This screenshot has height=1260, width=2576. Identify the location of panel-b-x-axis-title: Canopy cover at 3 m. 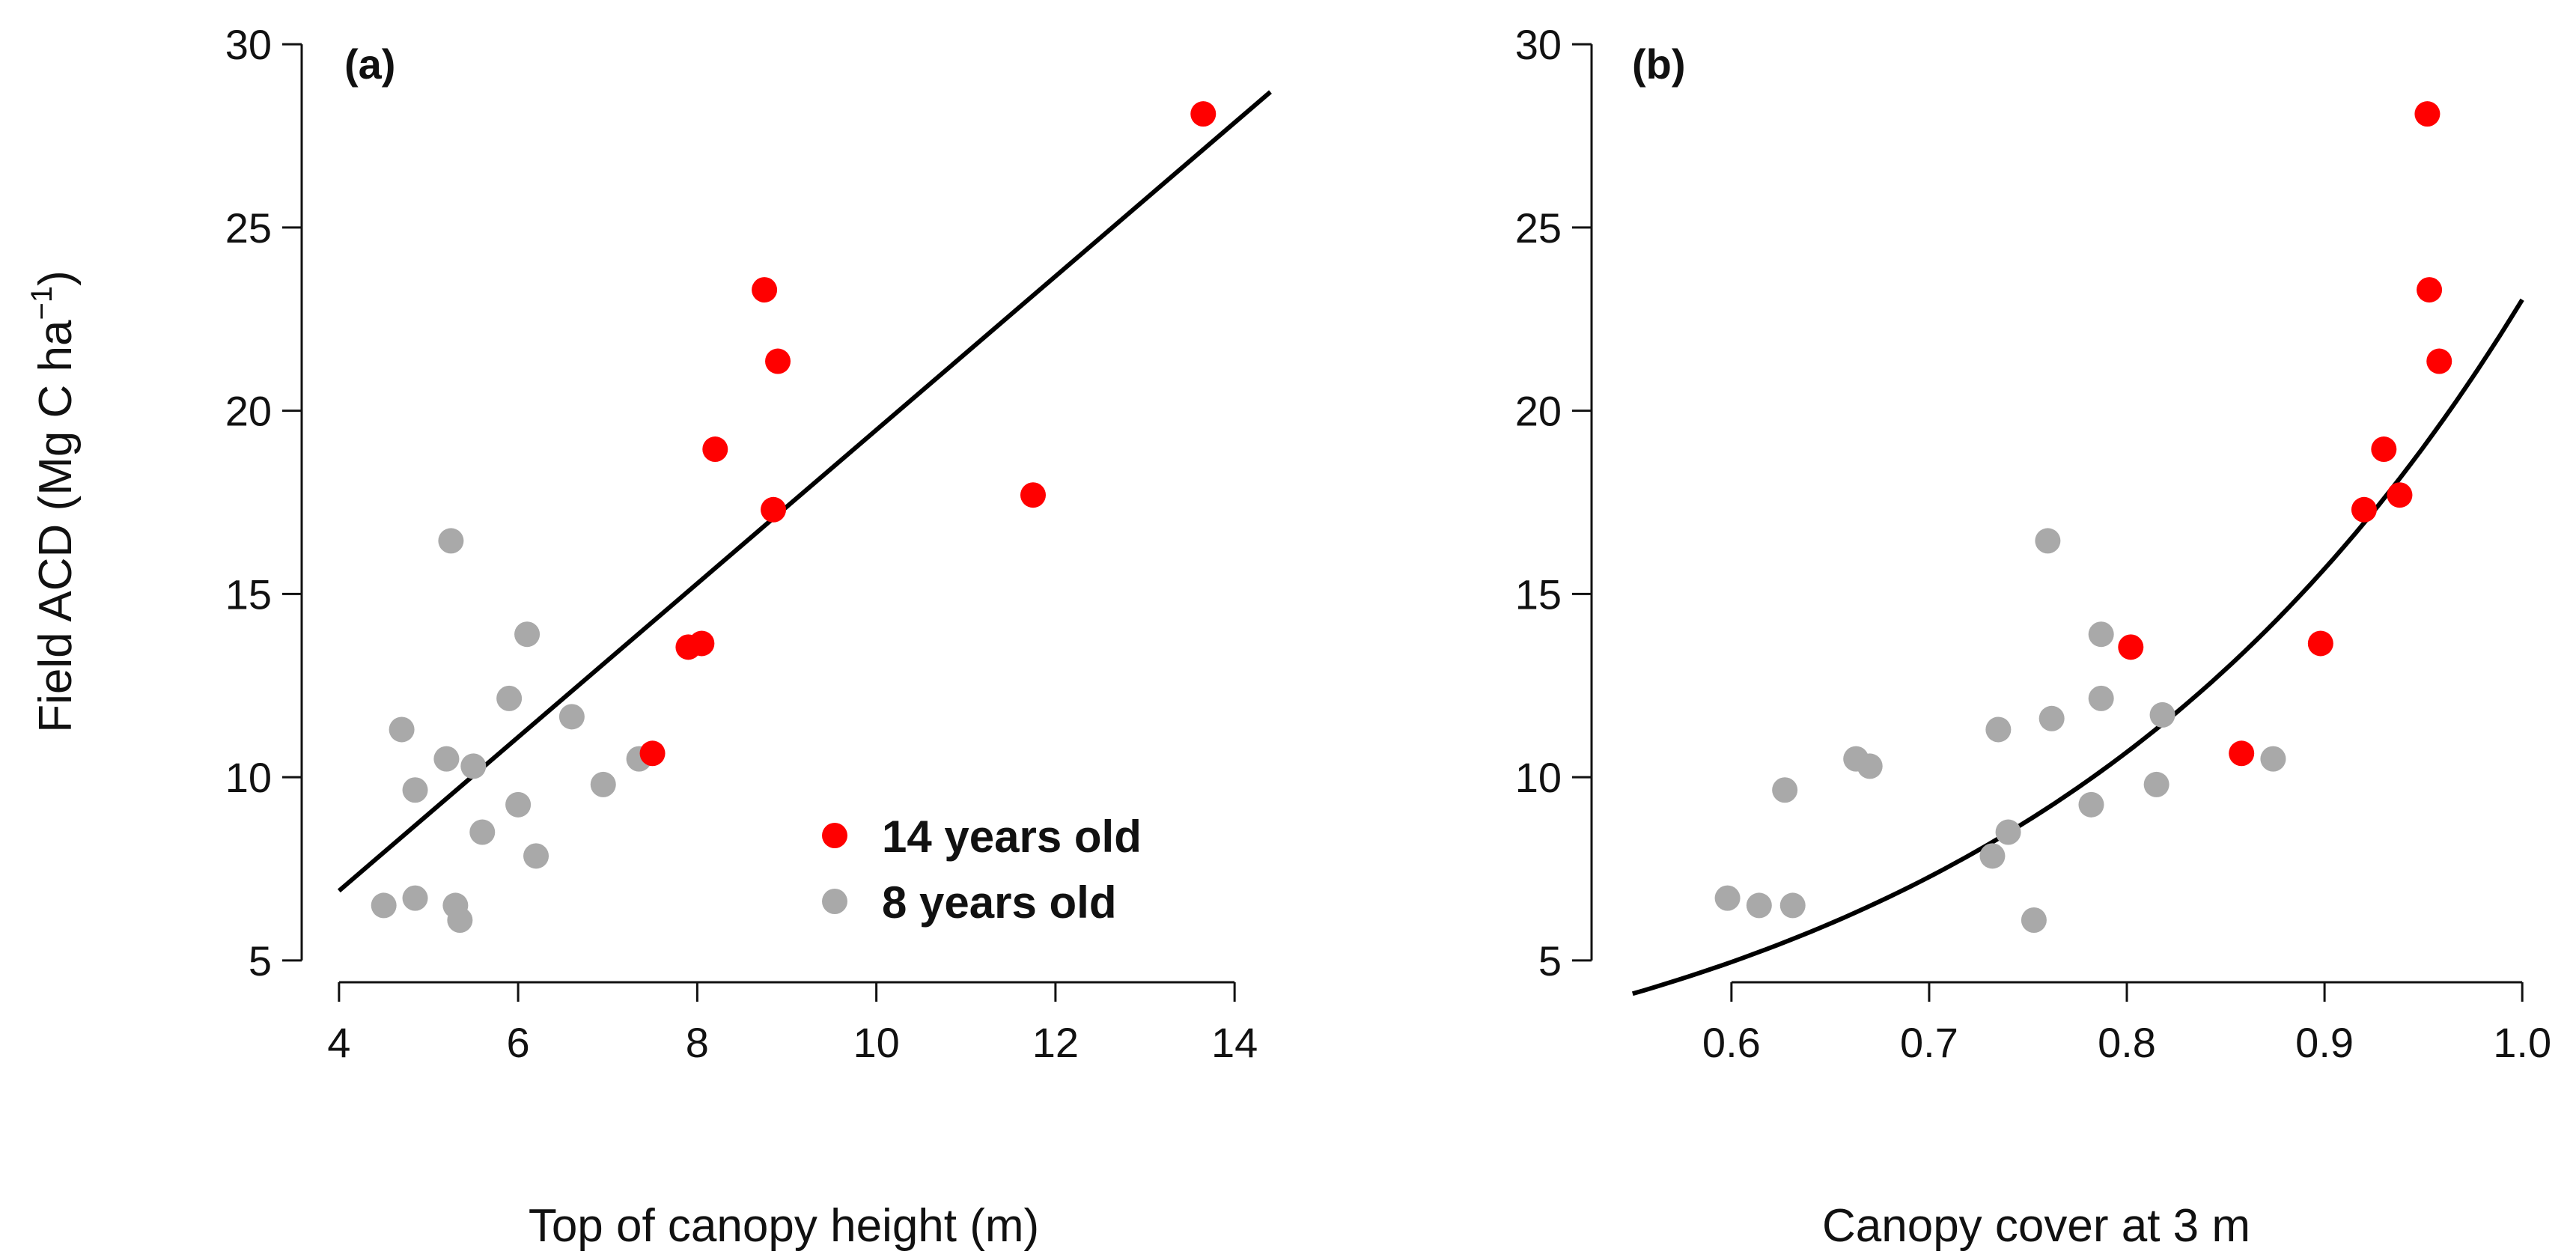
(2036, 1226).